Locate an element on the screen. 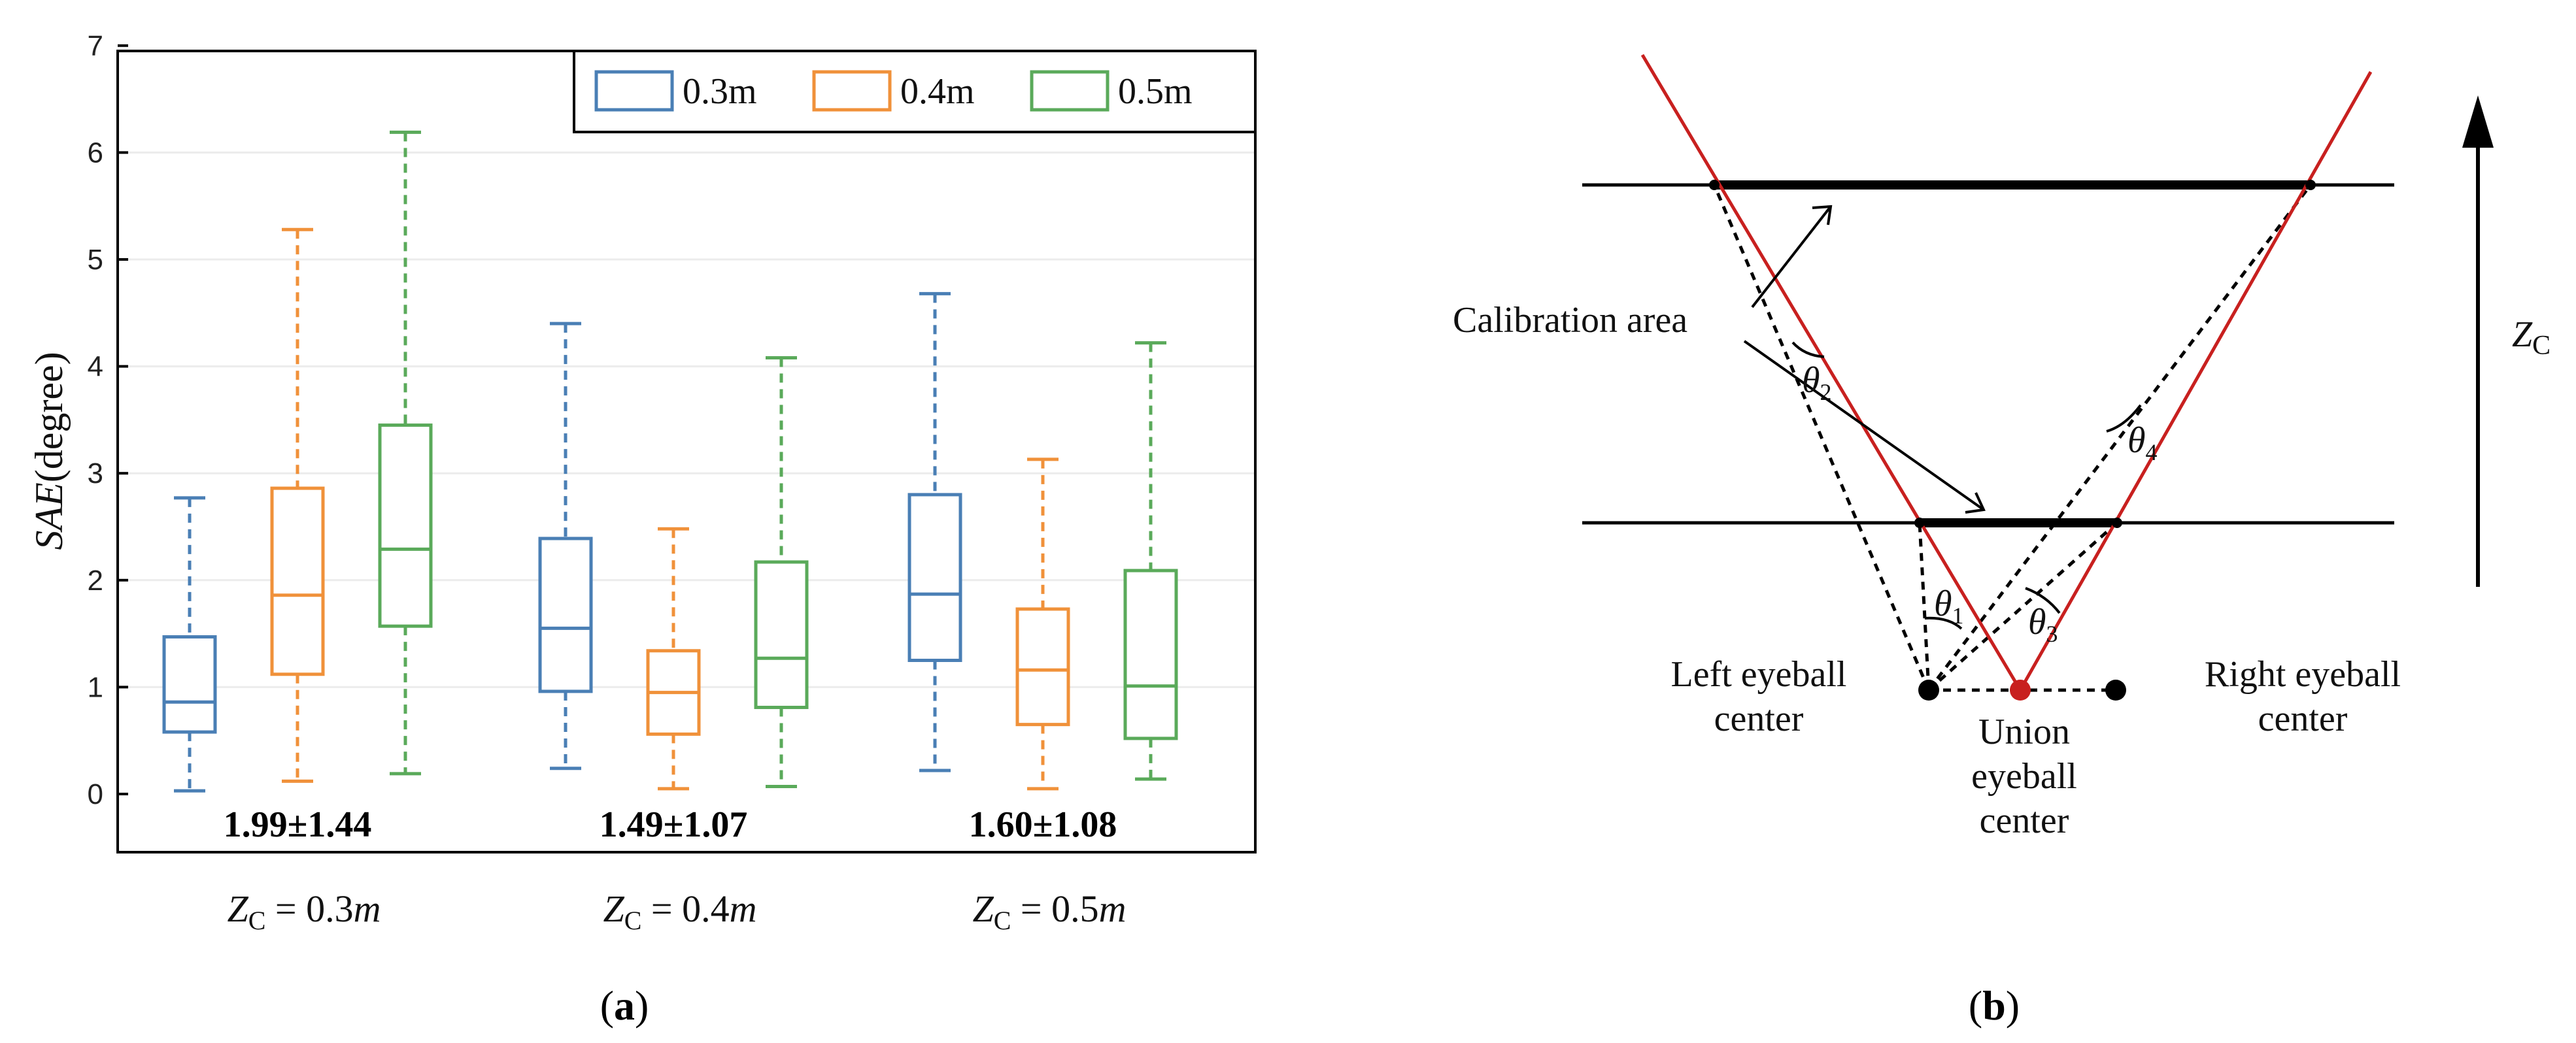 The width and height of the screenshot is (2576, 1043). calibration-arrow-lower is located at coordinates (1864, 426).